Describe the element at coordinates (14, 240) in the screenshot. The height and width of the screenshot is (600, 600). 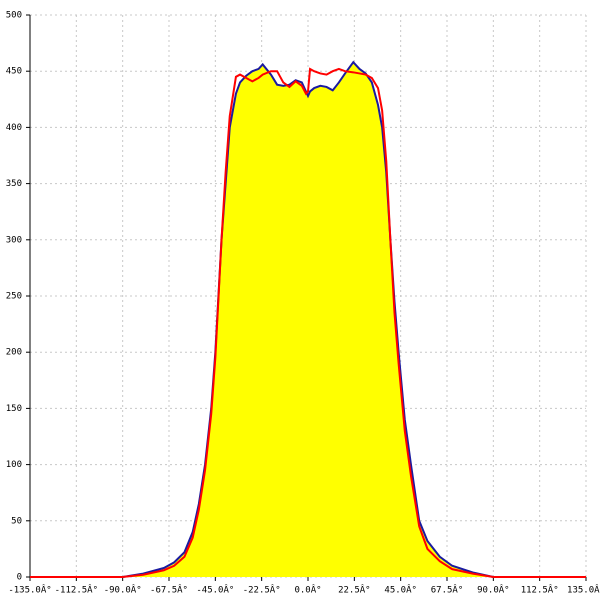
I see `y-tick-label: 300` at that location.